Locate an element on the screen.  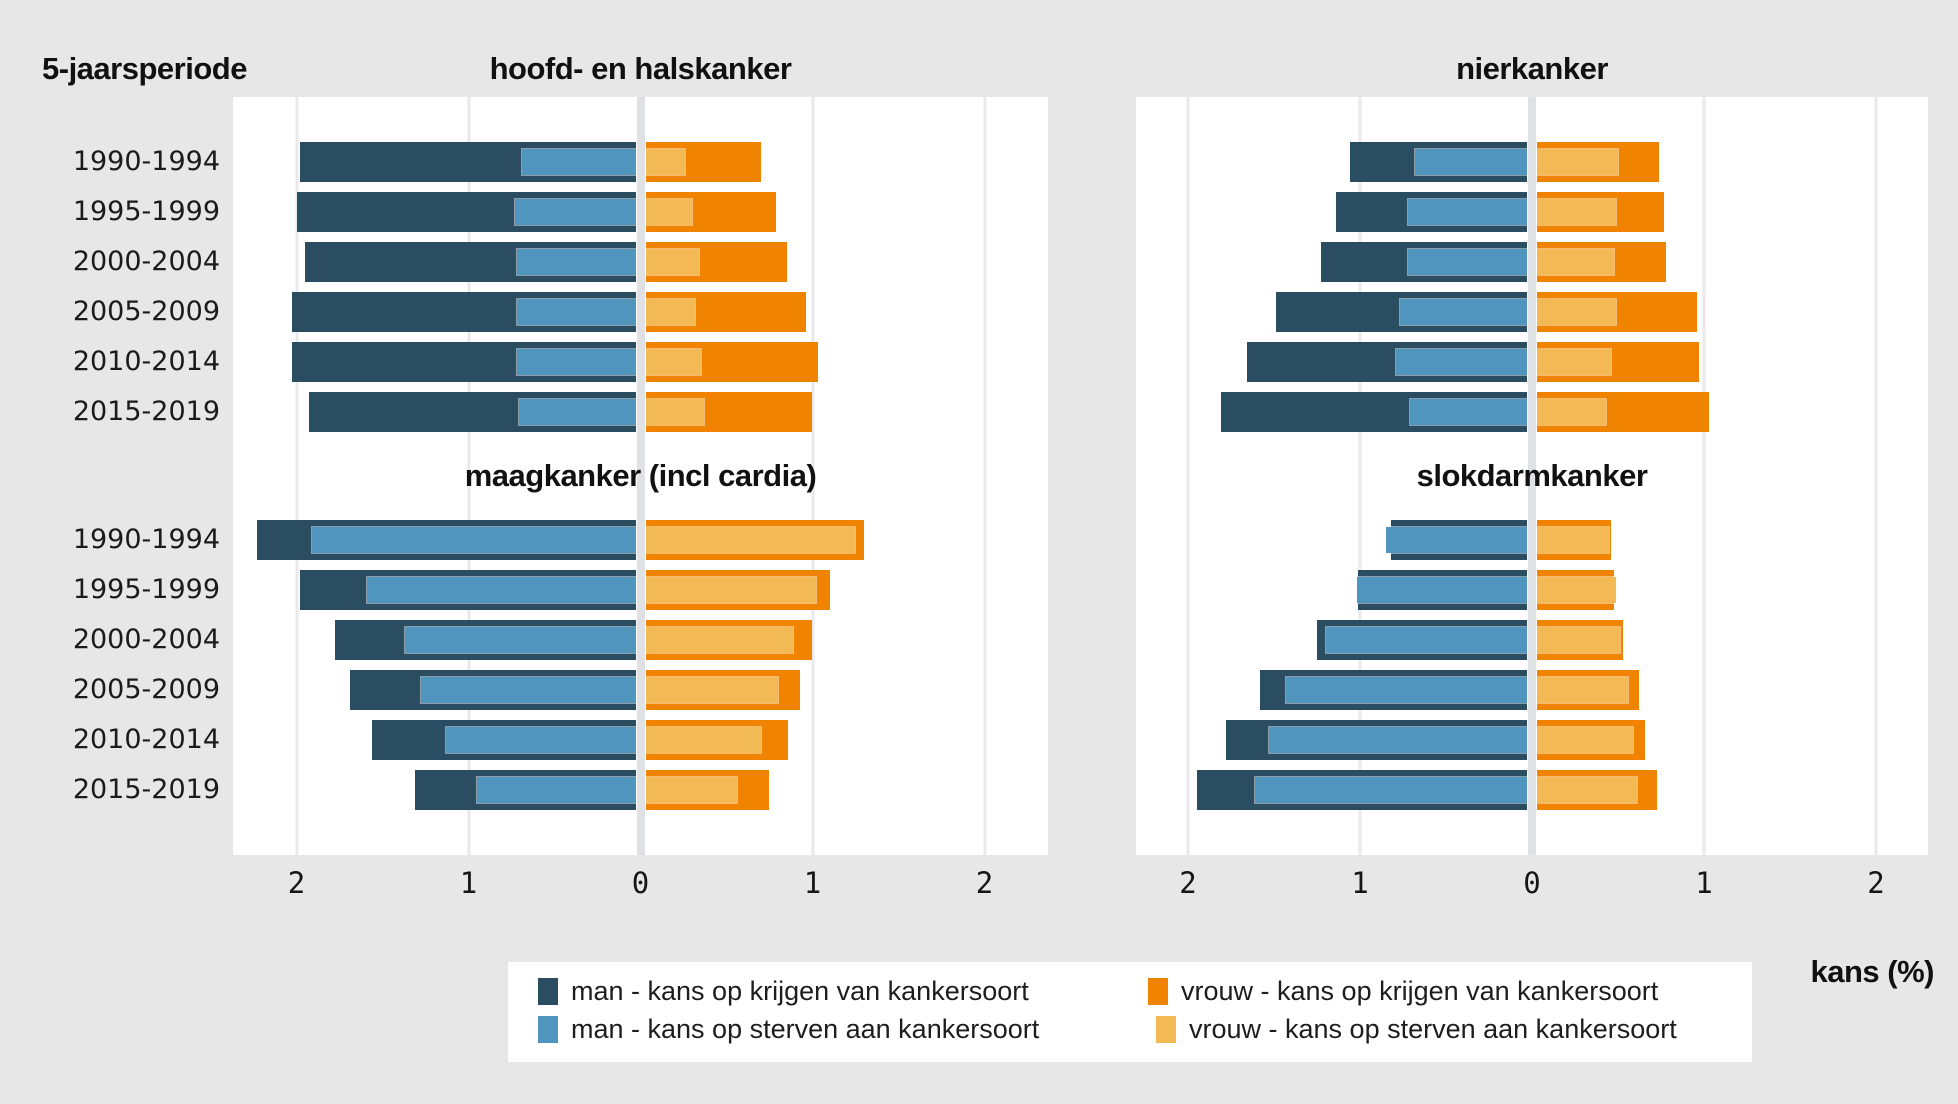
panel-title-maagkanker: maagkanker (incl cardia) is located at coordinates (640, 475).